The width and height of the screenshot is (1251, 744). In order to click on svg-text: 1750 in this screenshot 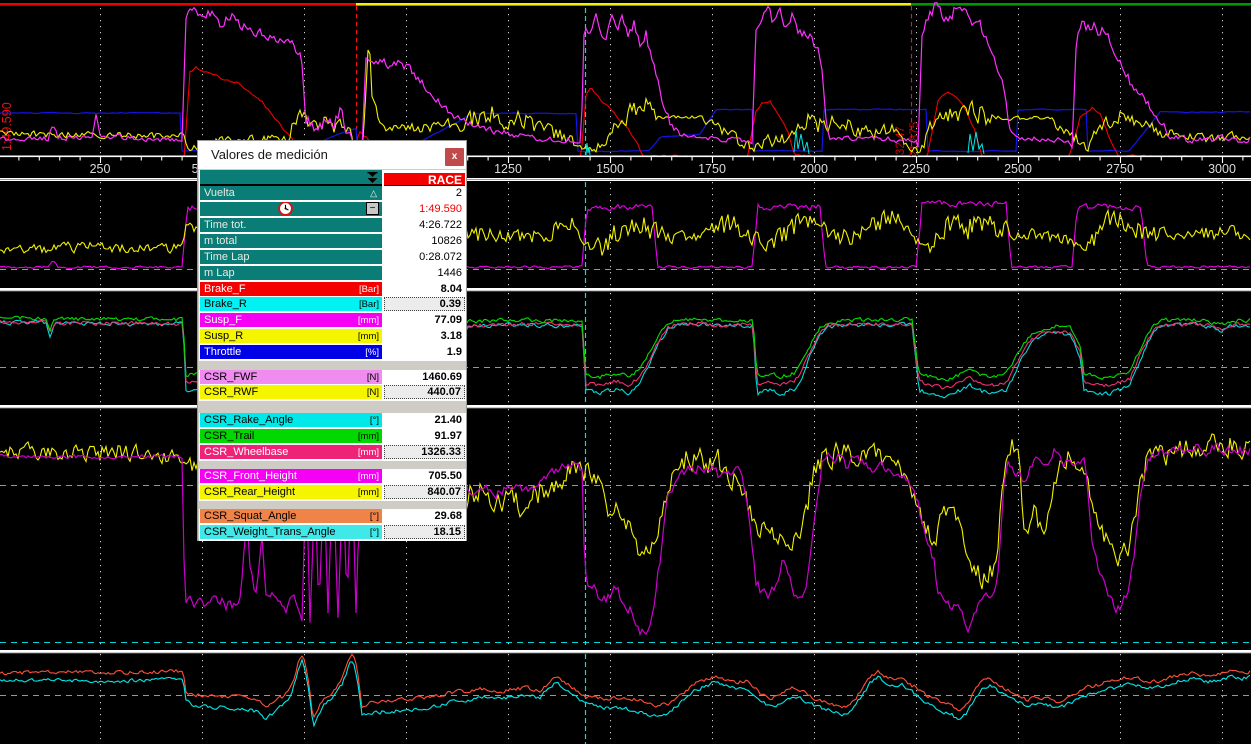, I will do `click(712, 169)`.